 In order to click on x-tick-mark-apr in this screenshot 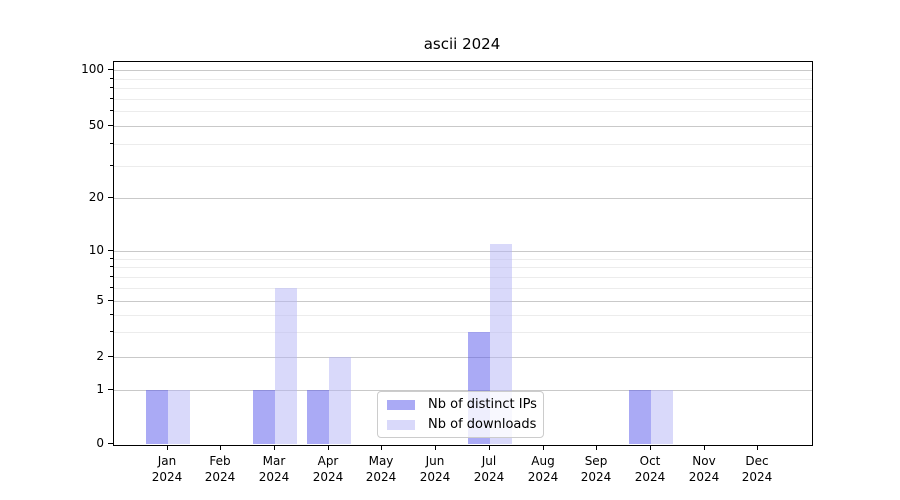, I will do `click(328, 447)`.